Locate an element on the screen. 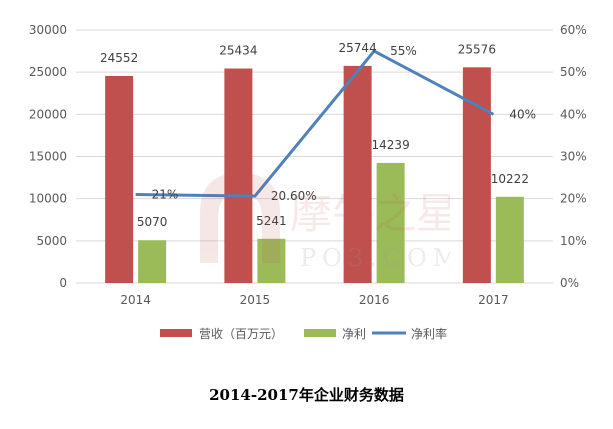 This screenshot has height=429, width=613. line-data-label: 21% is located at coordinates (165, 194).